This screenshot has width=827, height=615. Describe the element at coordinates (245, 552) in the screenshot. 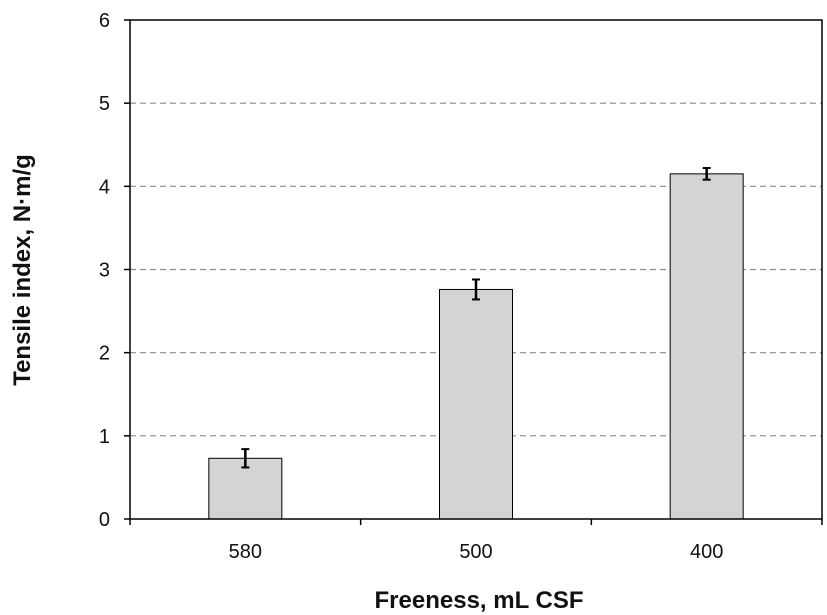

I see `x-tick-label: 580` at that location.